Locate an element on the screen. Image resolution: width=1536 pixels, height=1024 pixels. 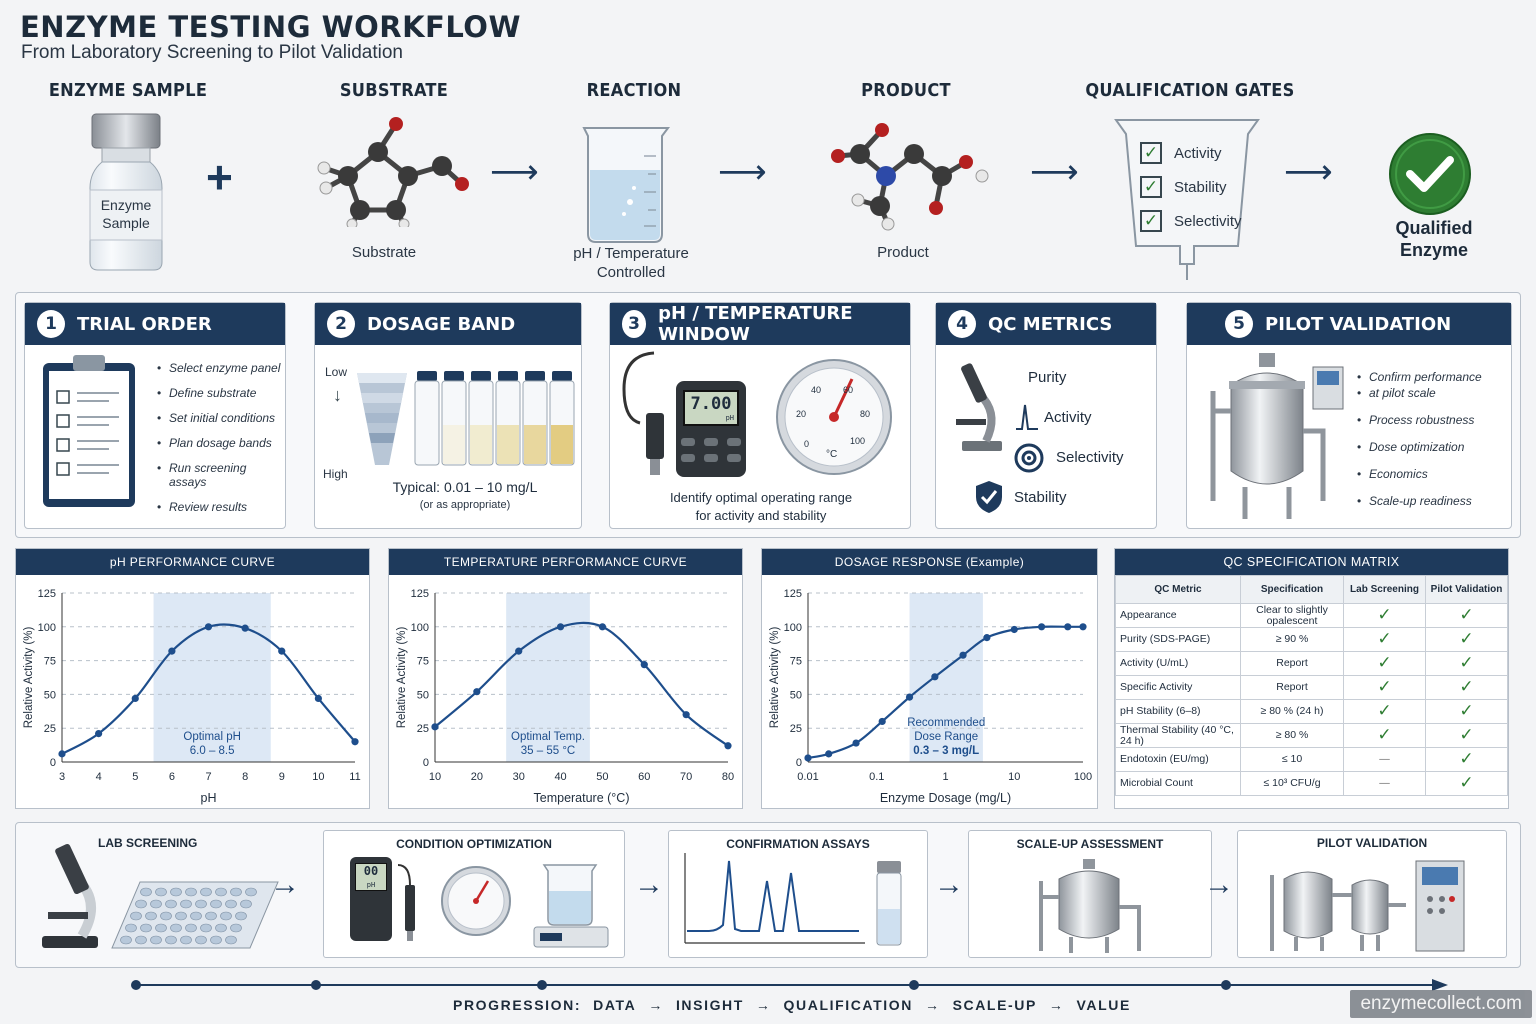
ph-meter-unit: pH is located at coordinates (729, 418).